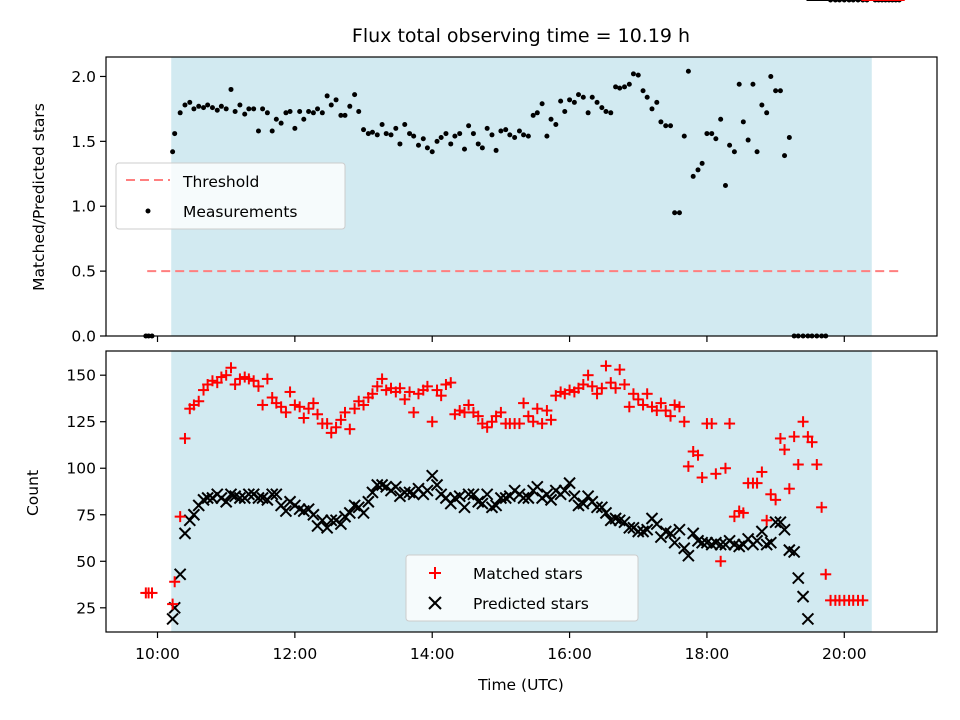  I want to click on measurements-legend-label: Measurements, so click(240, 212).